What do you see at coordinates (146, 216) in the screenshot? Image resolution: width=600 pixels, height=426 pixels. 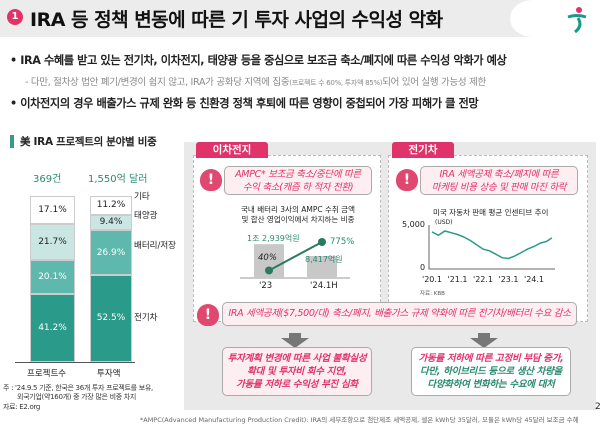 I see `legend-label: 태양광` at bounding box center [146, 216].